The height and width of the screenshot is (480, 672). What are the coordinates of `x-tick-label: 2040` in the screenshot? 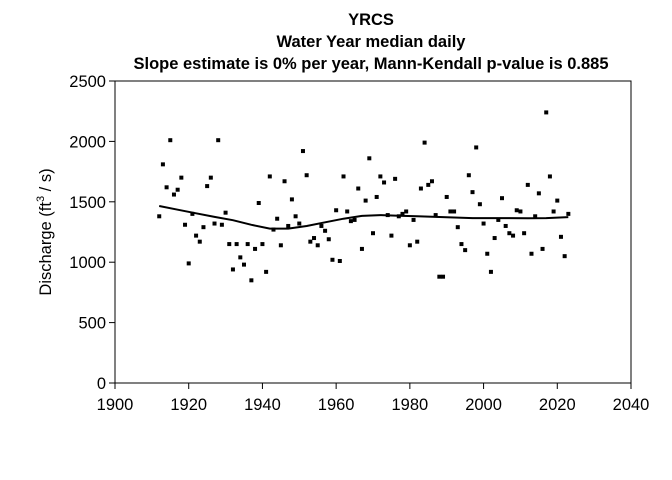 It's located at (631, 405).